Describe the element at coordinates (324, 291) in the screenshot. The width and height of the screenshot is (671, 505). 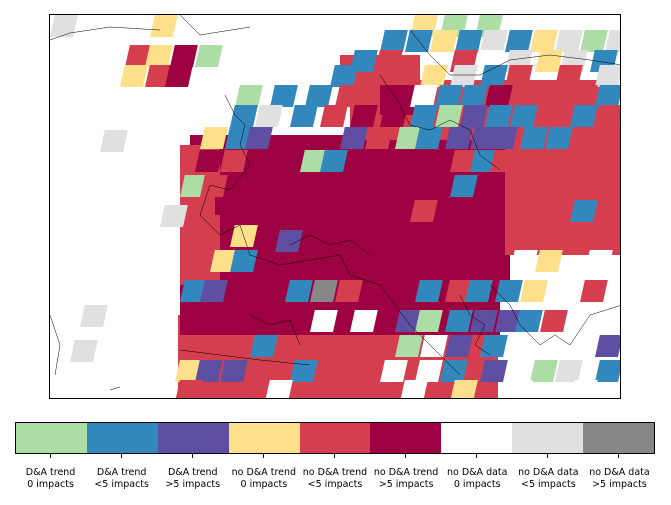
I see `grid-cell-no_dna_data_gt5` at that location.